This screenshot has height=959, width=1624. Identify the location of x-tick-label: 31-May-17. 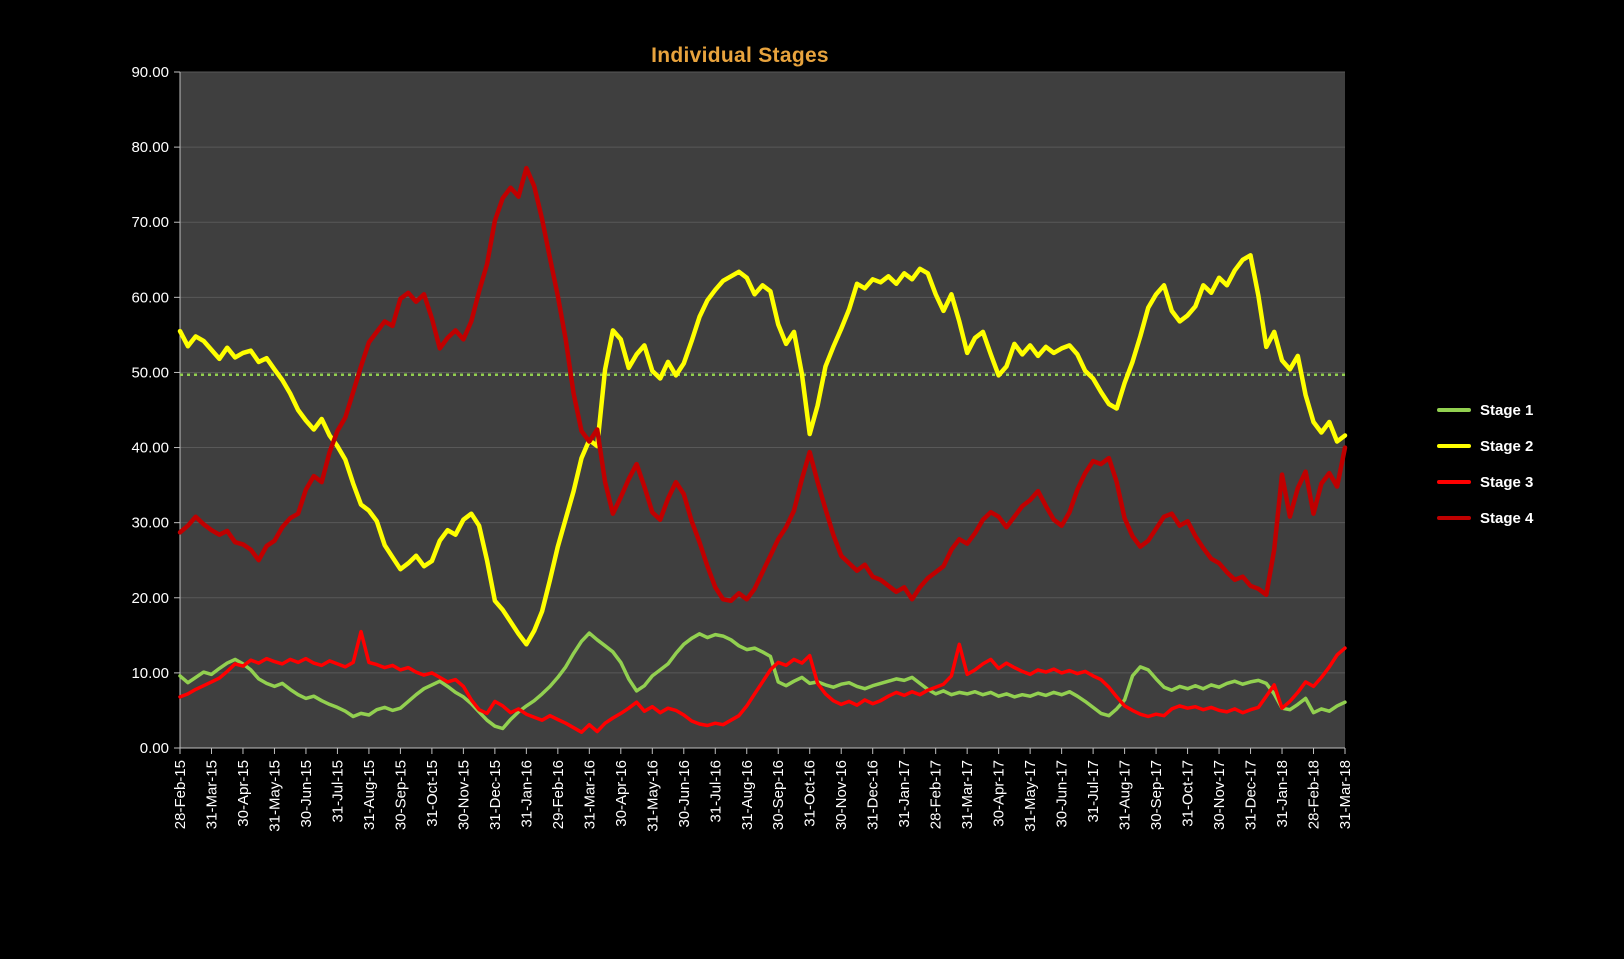
(1030, 796).